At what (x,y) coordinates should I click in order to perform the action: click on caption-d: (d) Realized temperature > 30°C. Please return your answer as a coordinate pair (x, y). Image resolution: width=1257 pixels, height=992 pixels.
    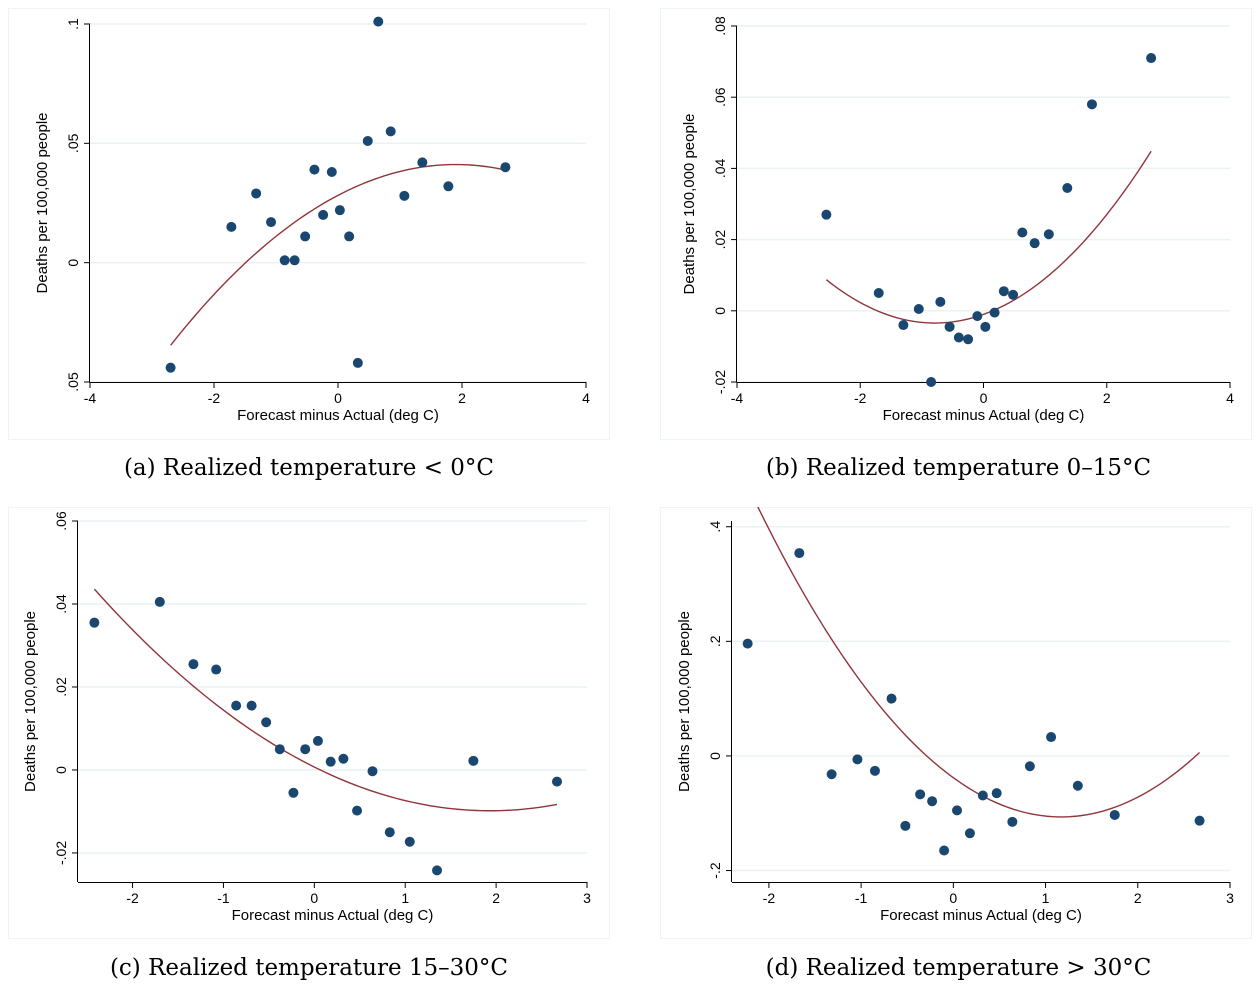
    Looking at the image, I should click on (958, 968).